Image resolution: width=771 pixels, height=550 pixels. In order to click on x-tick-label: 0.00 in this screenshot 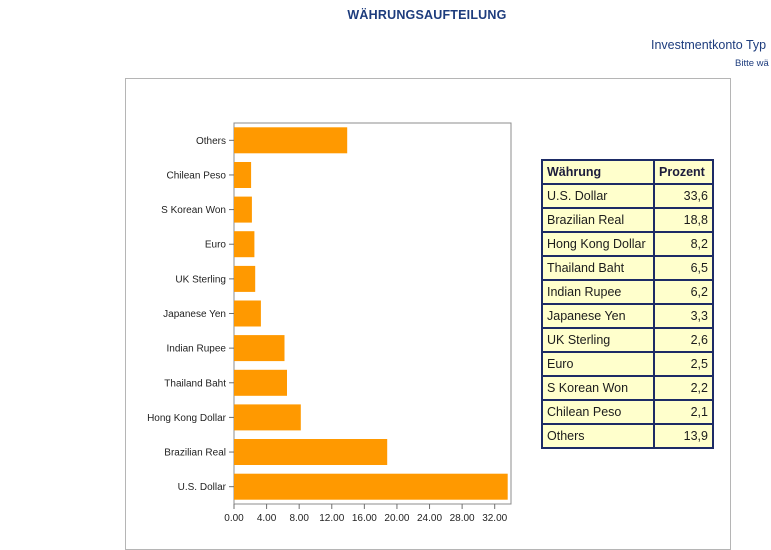, I will do `click(234, 518)`.